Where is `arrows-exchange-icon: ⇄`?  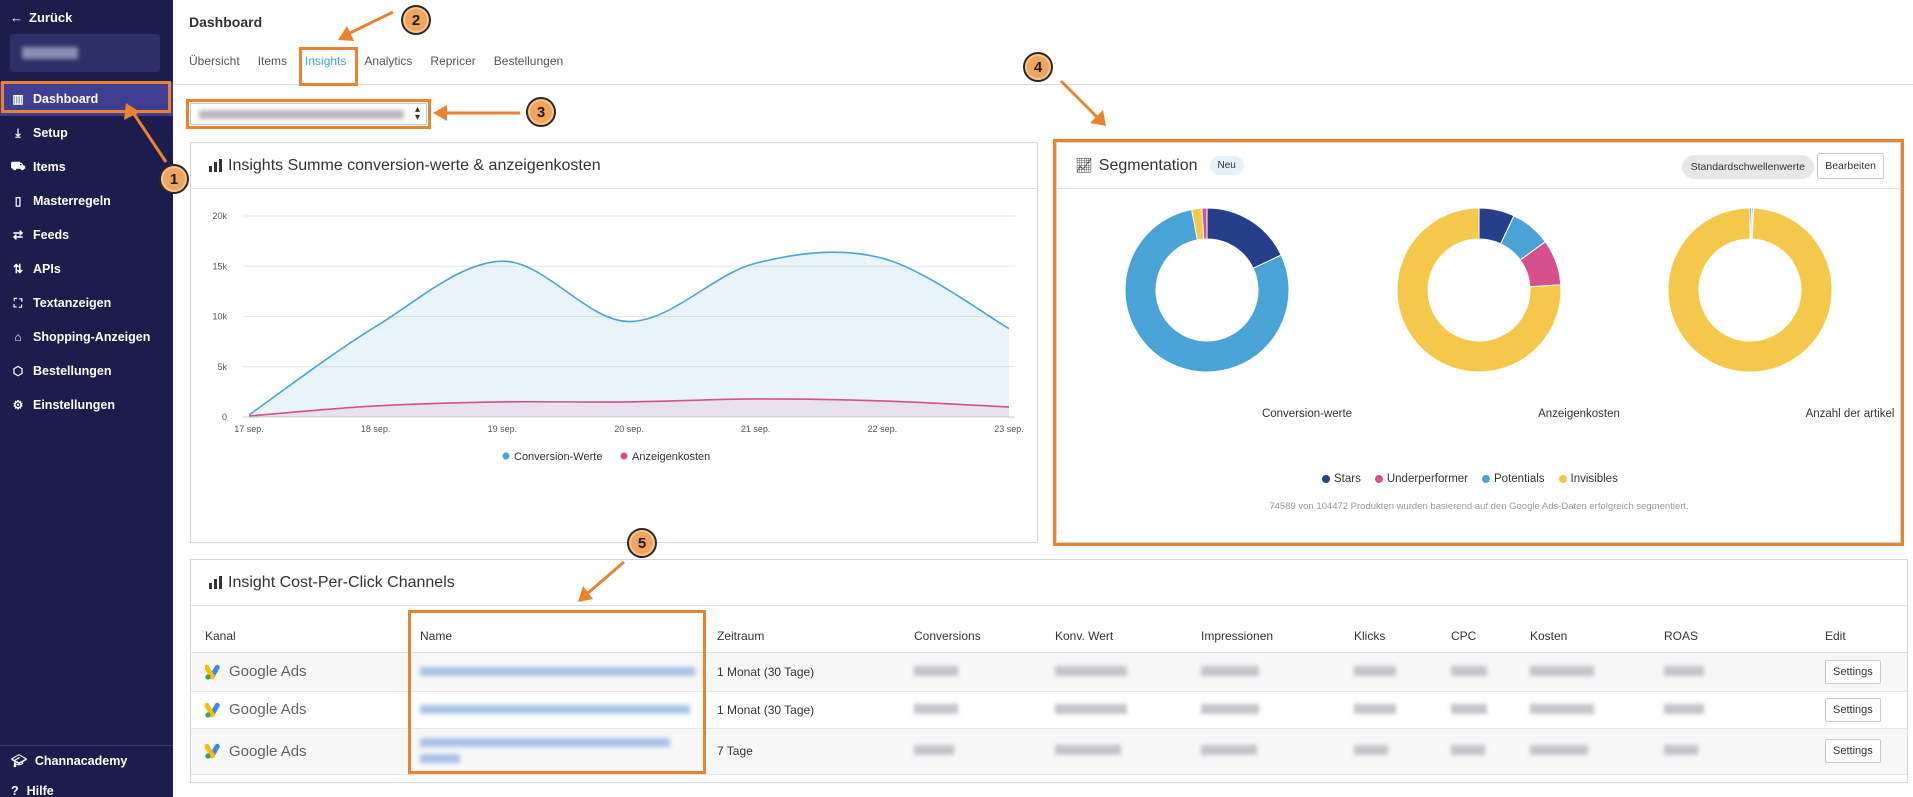 arrows-exchange-icon: ⇄ is located at coordinates (18, 235).